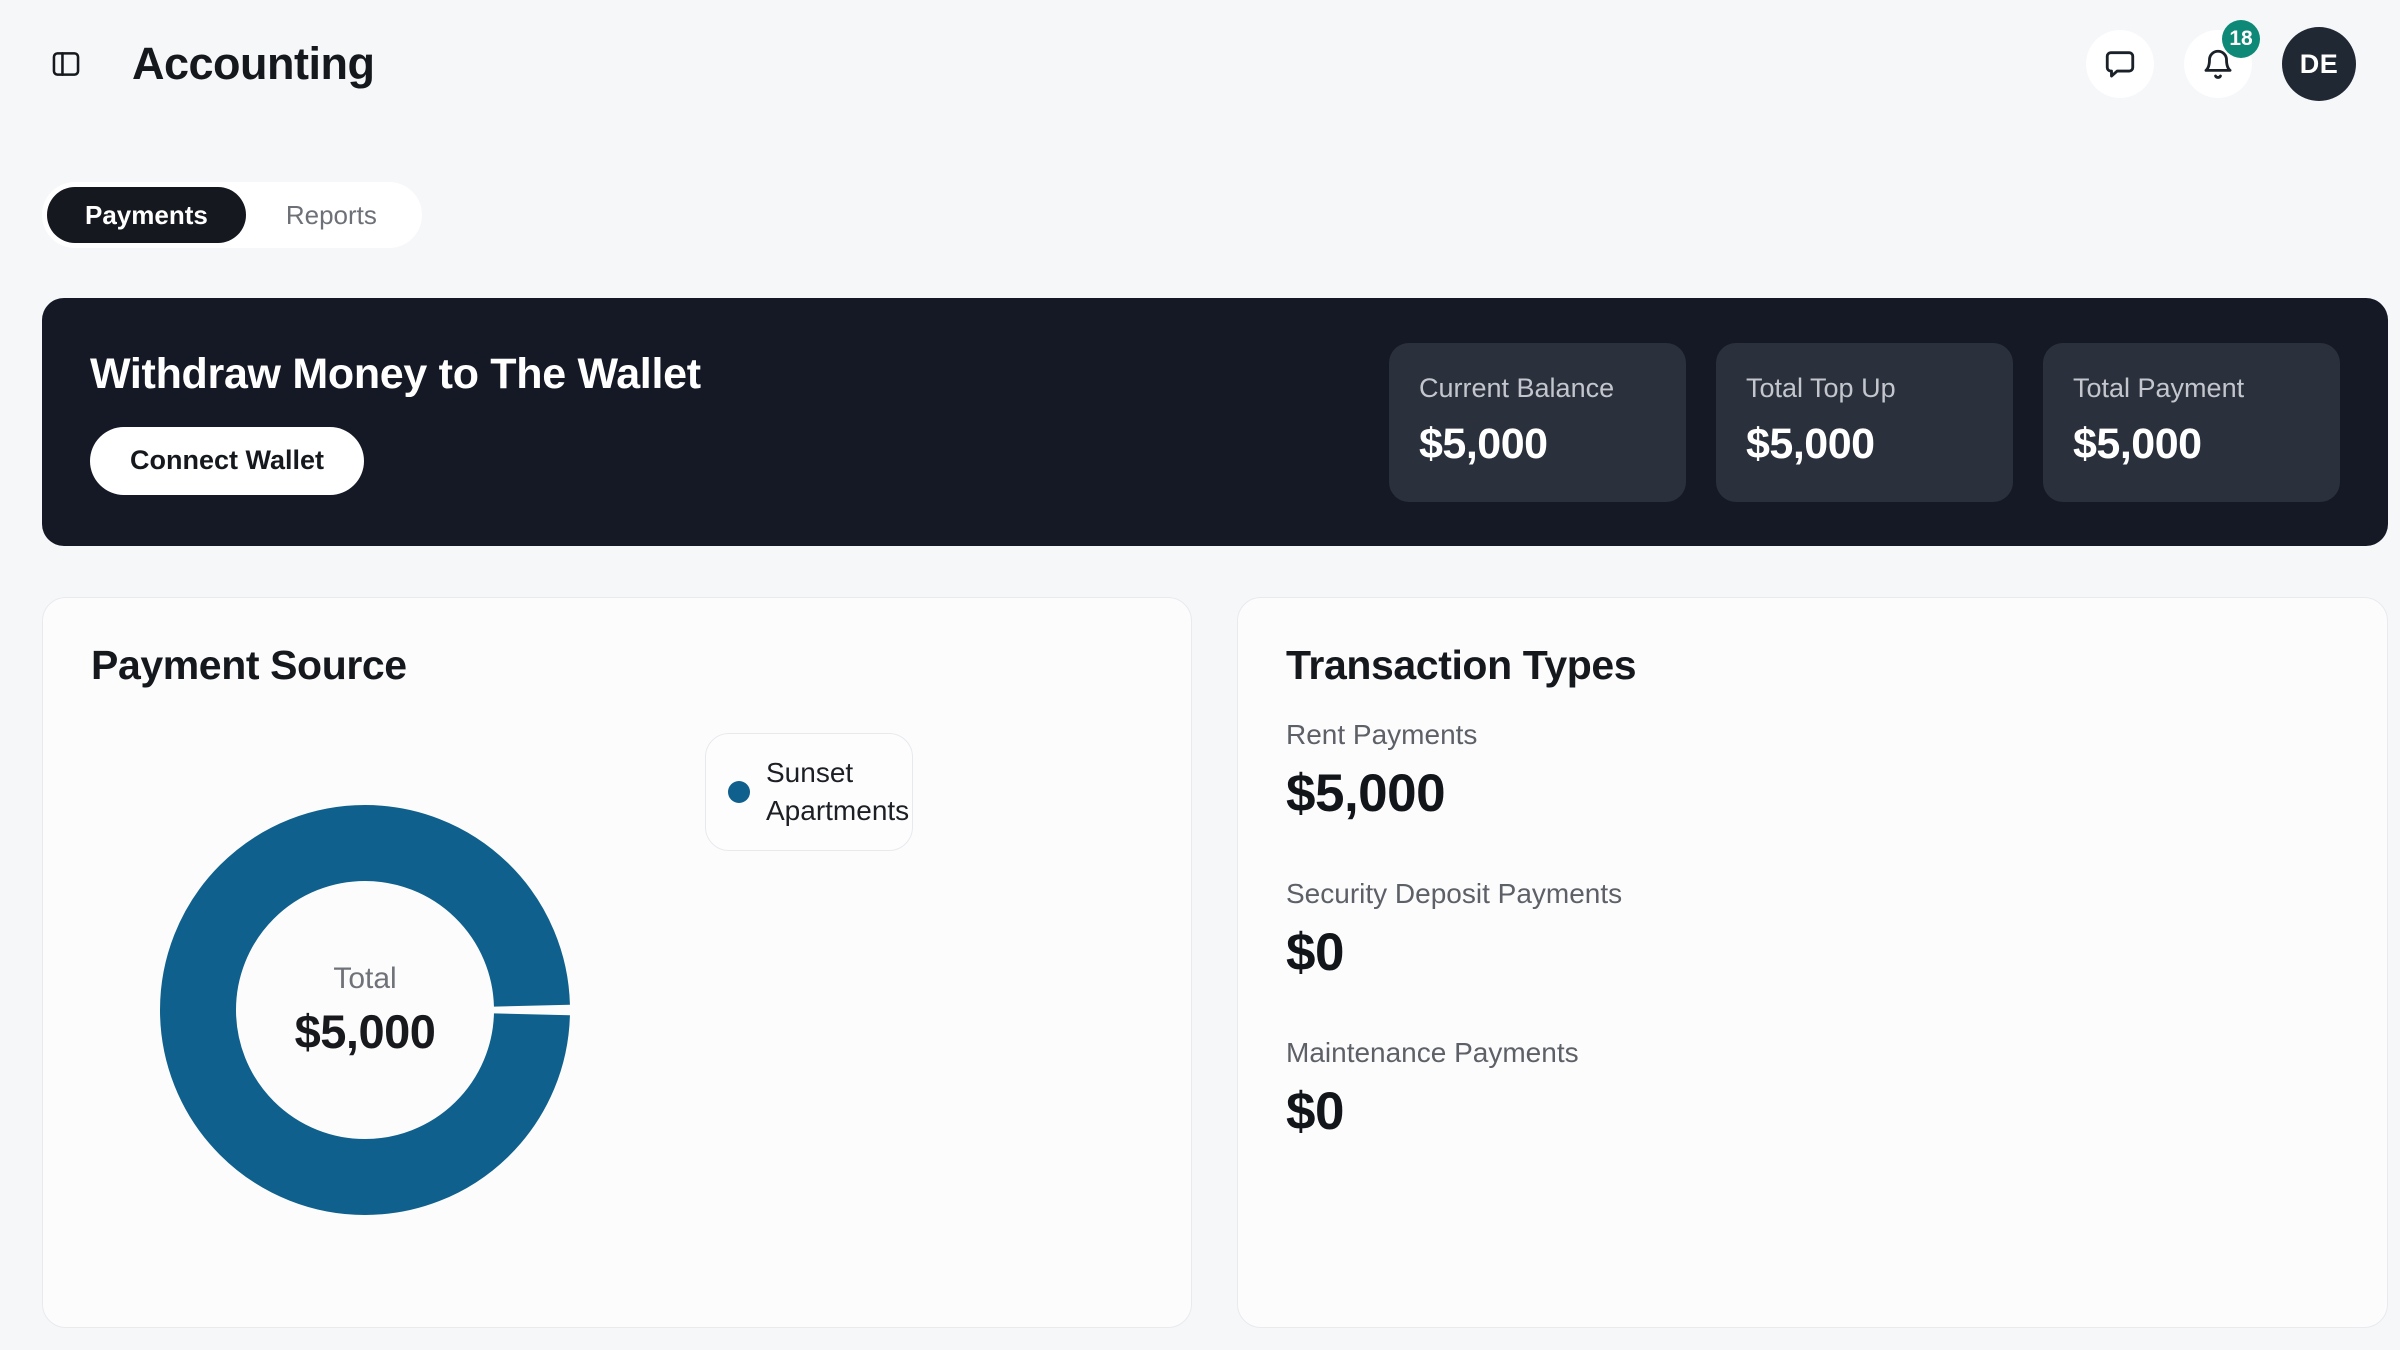 The height and width of the screenshot is (1350, 2400). Describe the element at coordinates (395, 373) in the screenshot. I see `withdraw-banner-title: Withdraw Money to The Wallet` at that location.